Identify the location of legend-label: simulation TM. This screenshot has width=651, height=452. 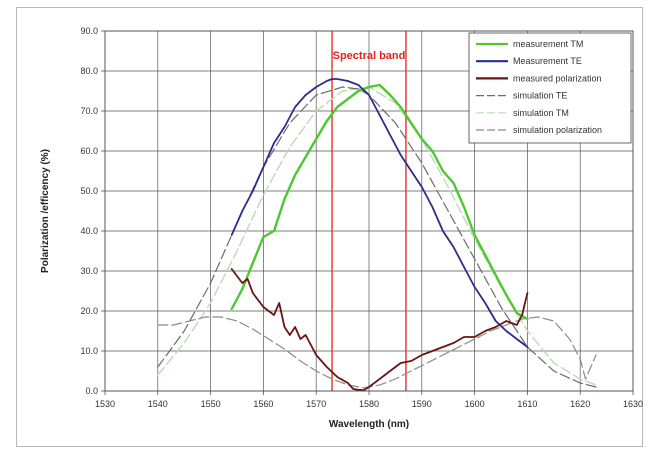
(541, 113).